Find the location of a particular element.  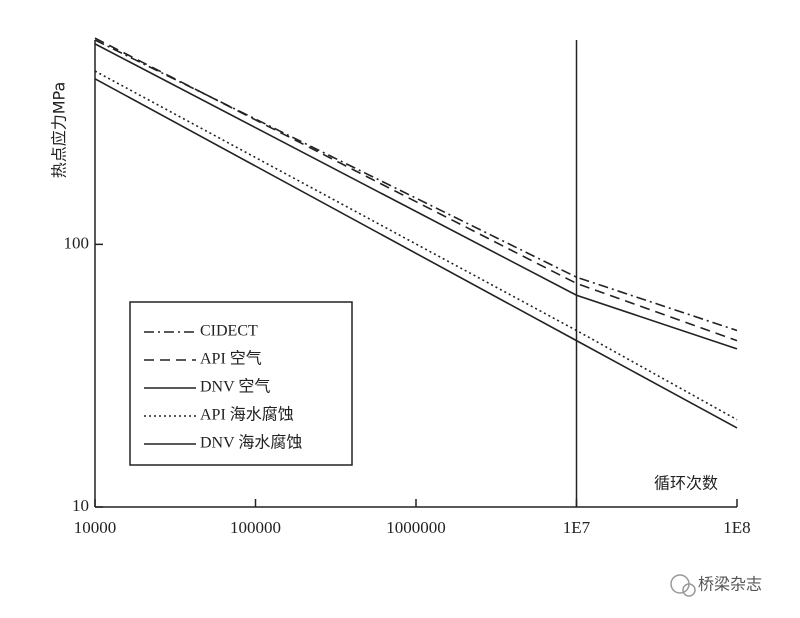

watermark: 桥梁杂志 is located at coordinates (716, 585).